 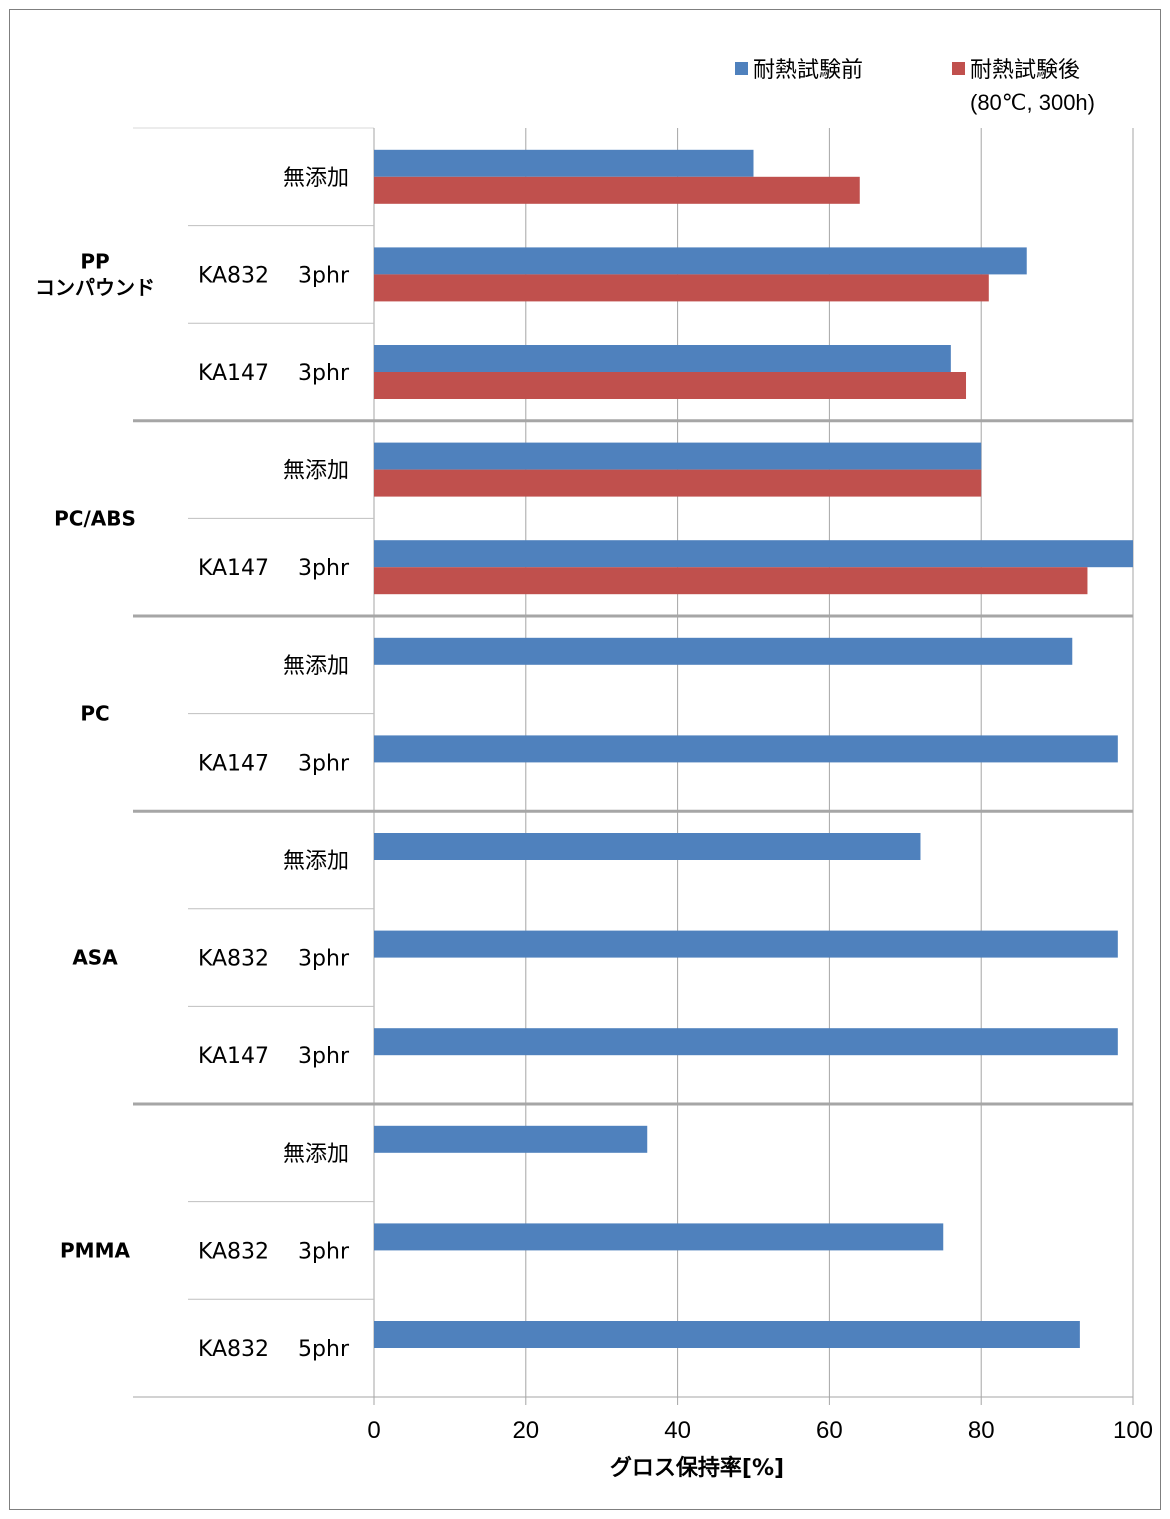 I want to click on x-tick-label: 0, so click(x=373, y=1430).